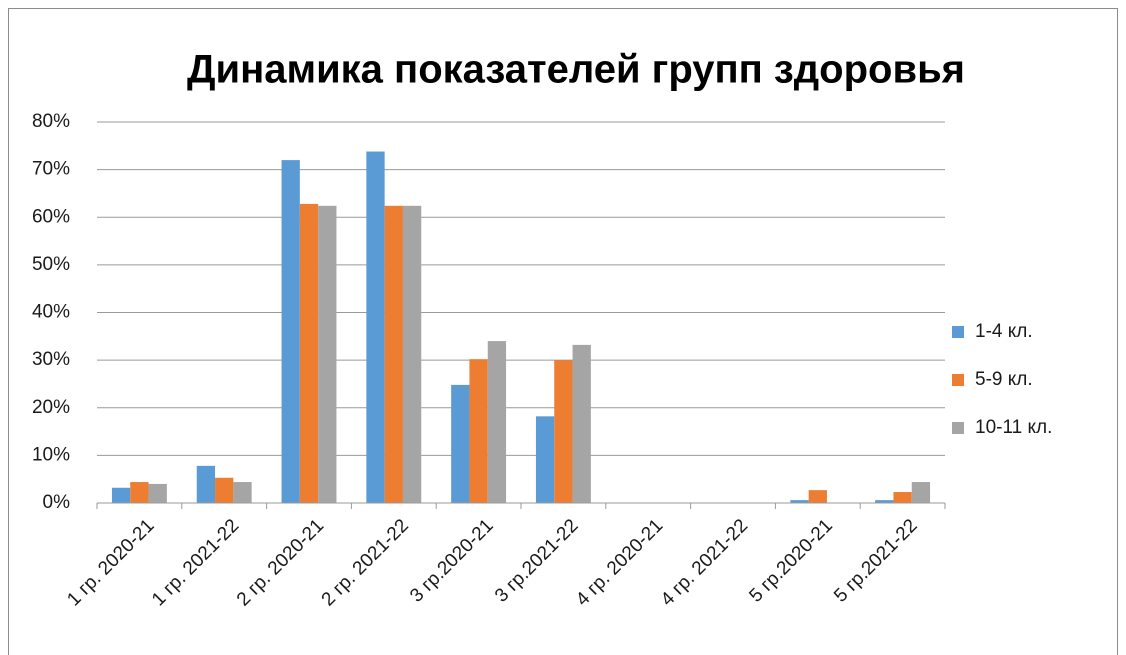  What do you see at coordinates (51, 312) in the screenshot?
I see `y-tick-label: 40%` at bounding box center [51, 312].